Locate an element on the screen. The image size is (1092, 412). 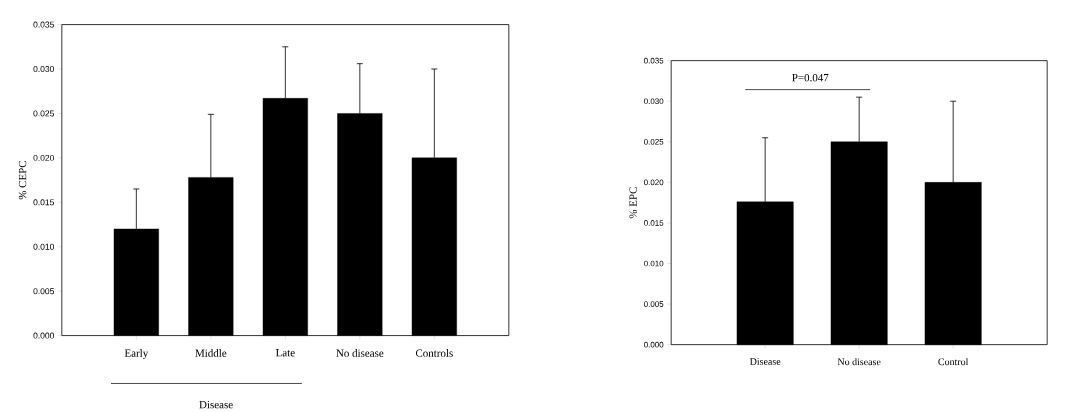
x-tick-label: Control is located at coordinates (953, 362).